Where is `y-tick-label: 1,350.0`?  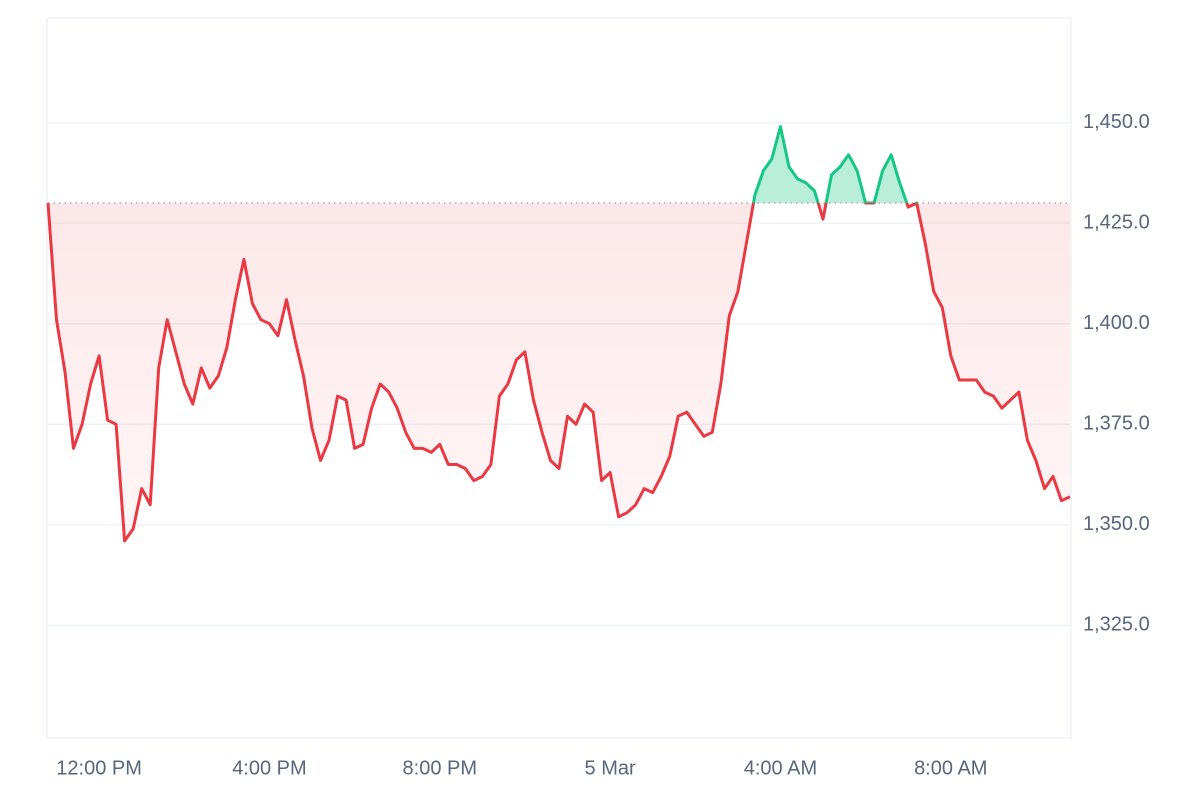 y-tick-label: 1,350.0 is located at coordinates (1116, 524).